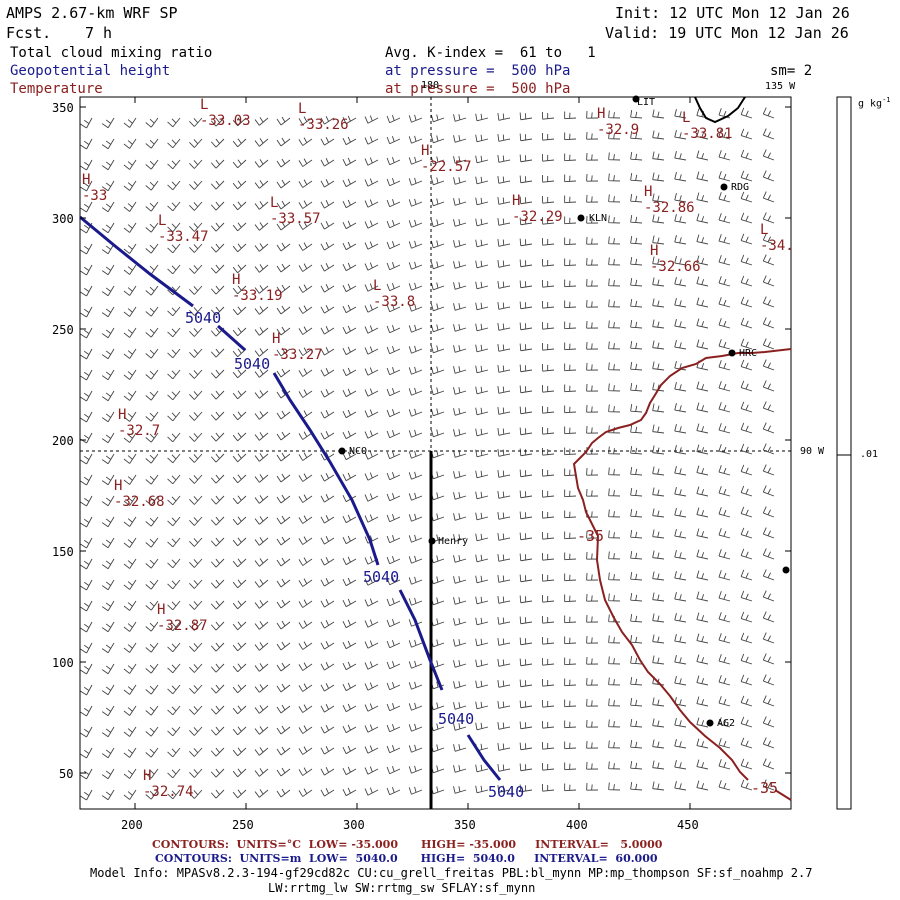  What do you see at coordinates (295, 211) in the screenshot?
I see `extremum-l-8: L -33.57` at bounding box center [295, 211].